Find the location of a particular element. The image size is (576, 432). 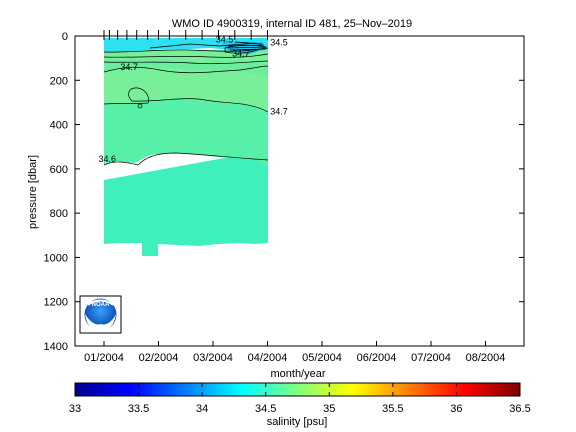

x-axis-label: month/year is located at coordinates (297, 374).